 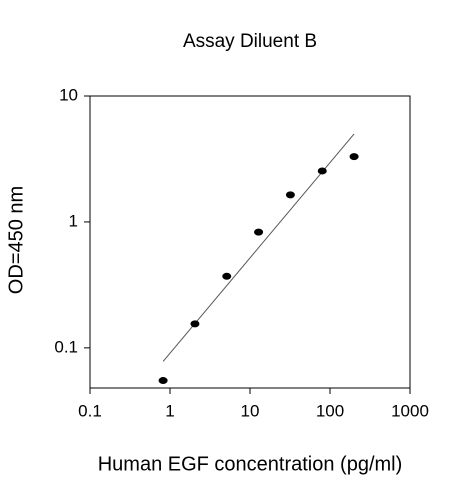 What do you see at coordinates (68, 94) in the screenshot?
I see `y-tick-label: 10` at bounding box center [68, 94].